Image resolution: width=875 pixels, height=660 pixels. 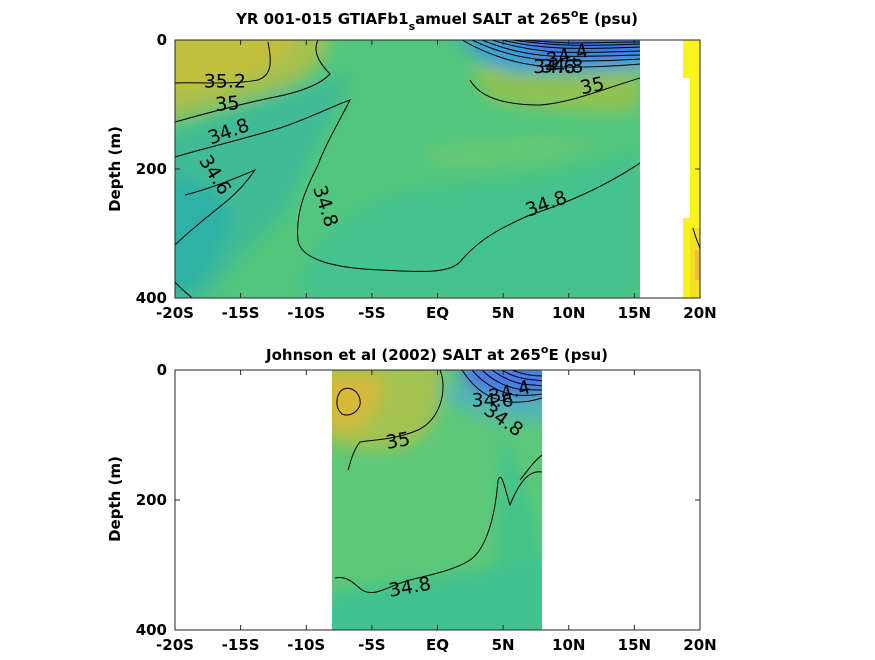 I want to click on contour-group-j-ne, so click(x=501, y=386).